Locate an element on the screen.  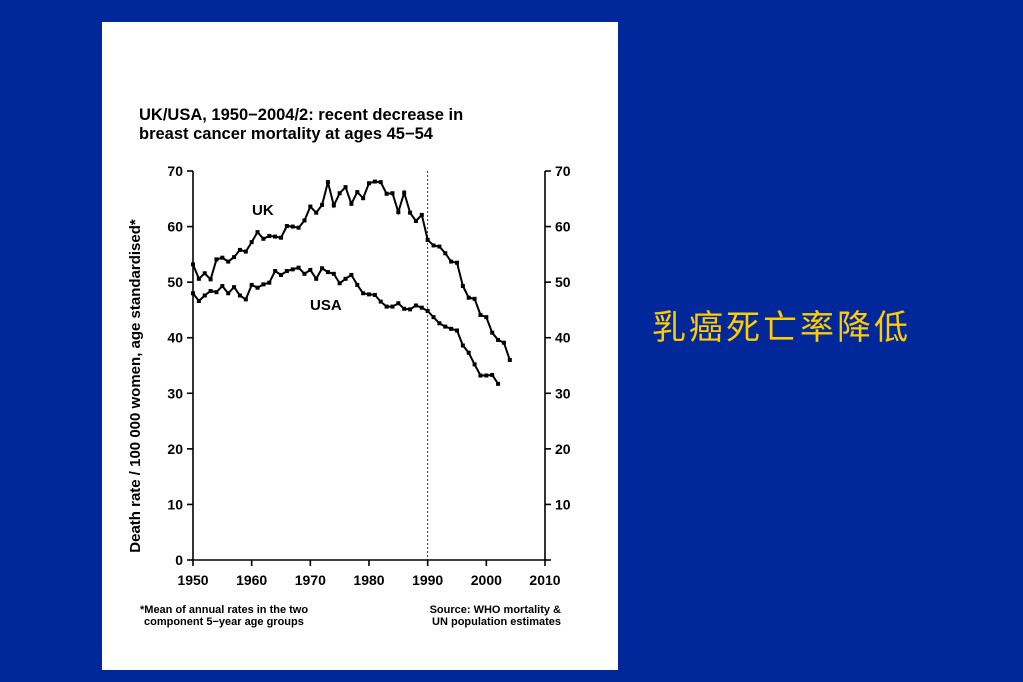
y-tick-label-left: 40 is located at coordinates (175, 338).